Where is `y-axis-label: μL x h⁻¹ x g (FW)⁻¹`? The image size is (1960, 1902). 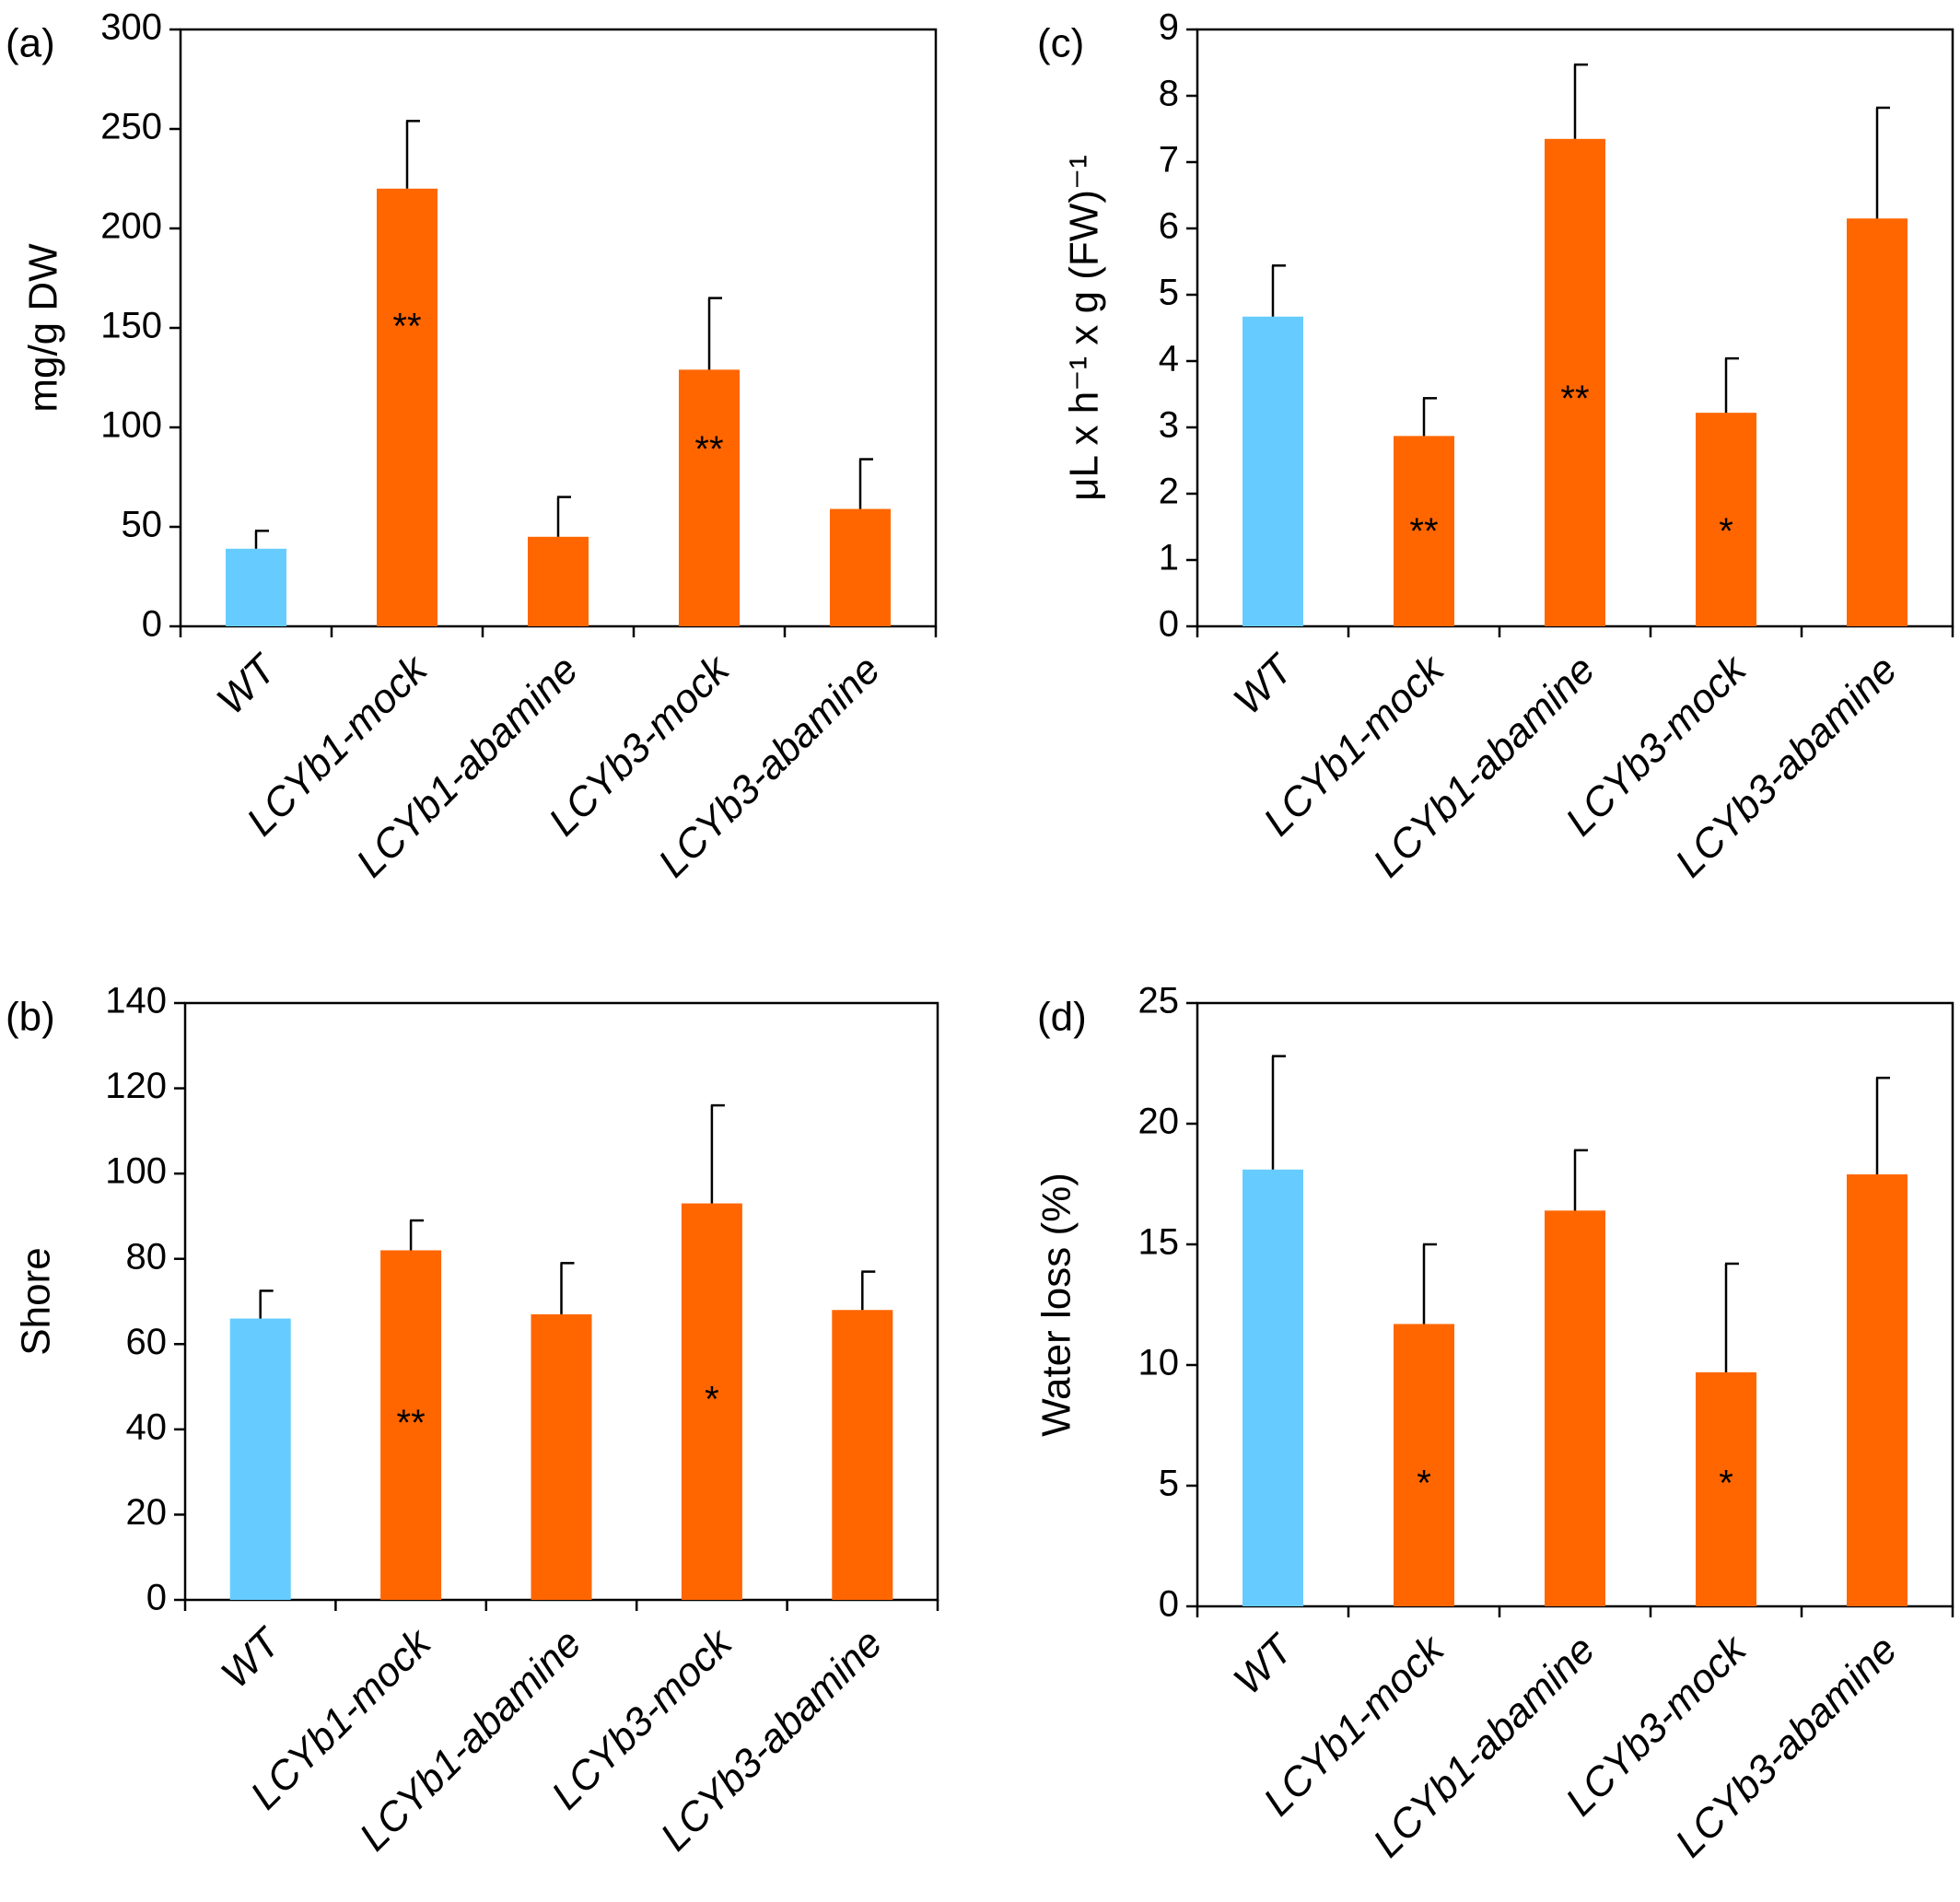
y-axis-label: μL x h⁻¹ x g (FW)⁻¹ is located at coordinates (1084, 328).